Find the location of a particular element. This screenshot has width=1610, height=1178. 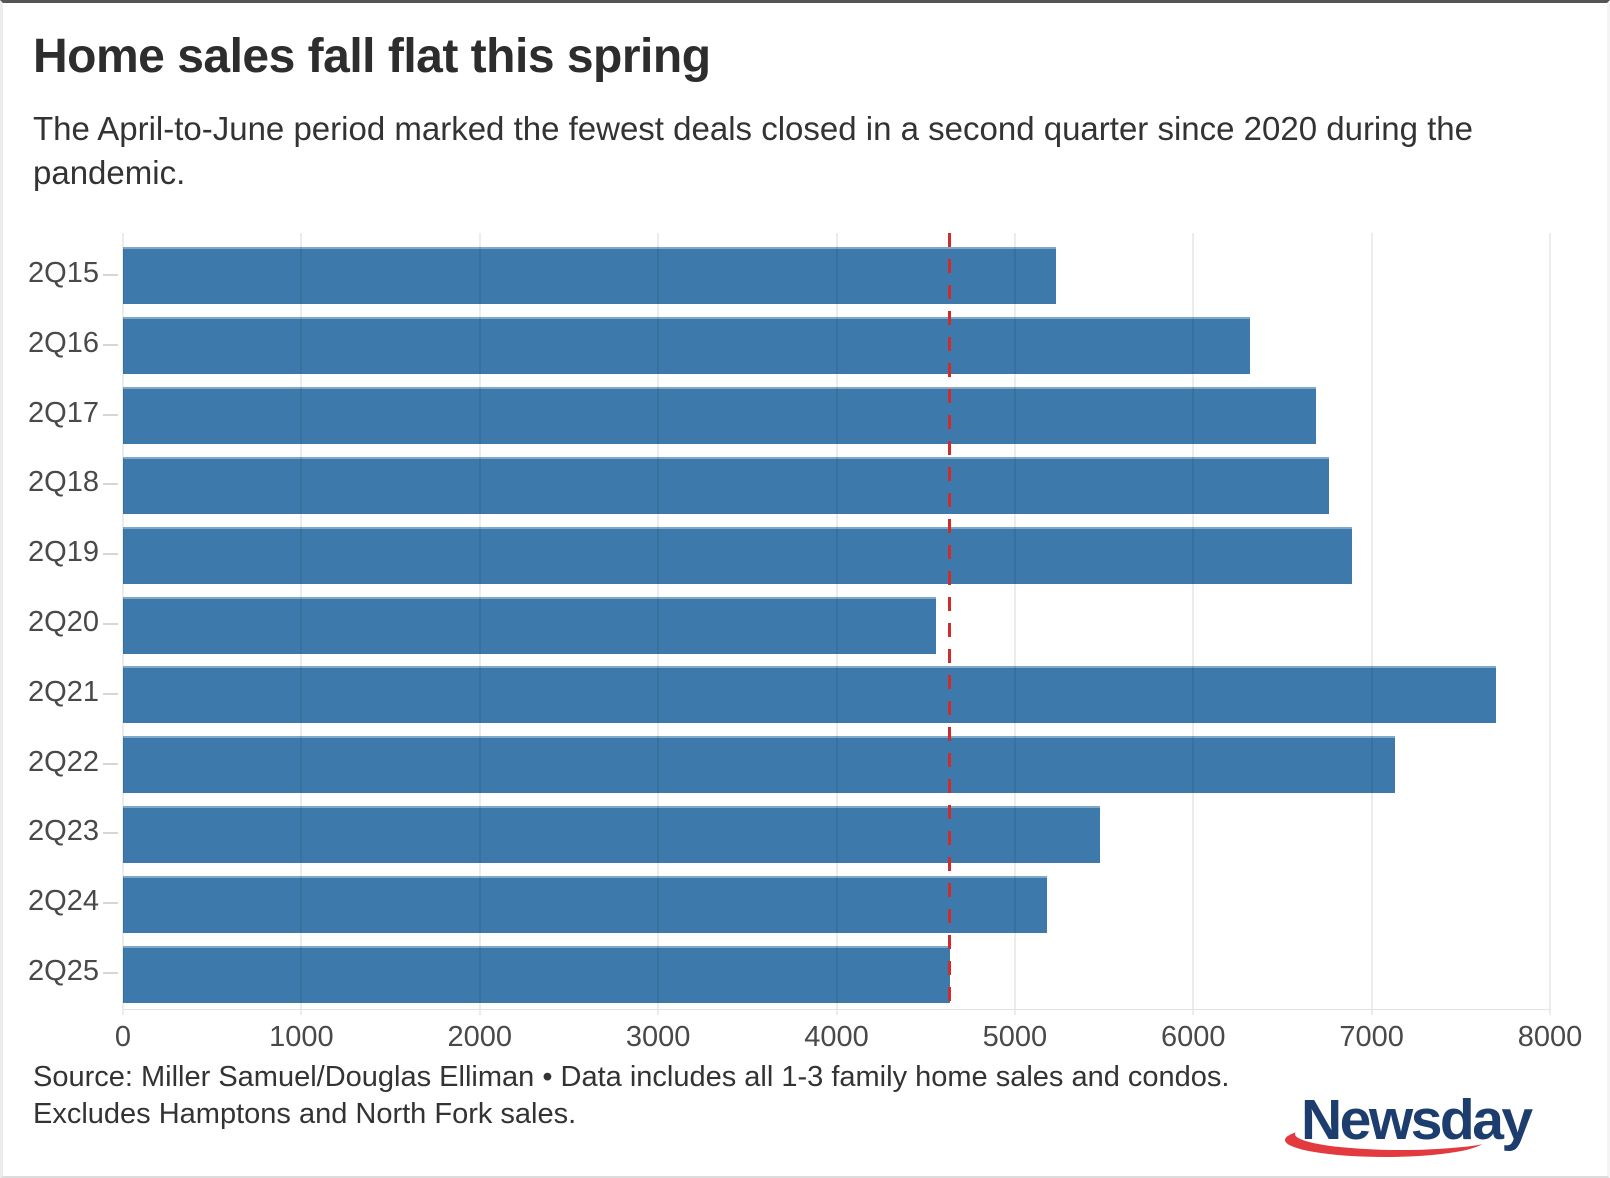

y-axis-label: 2Q23 is located at coordinates (63, 831).